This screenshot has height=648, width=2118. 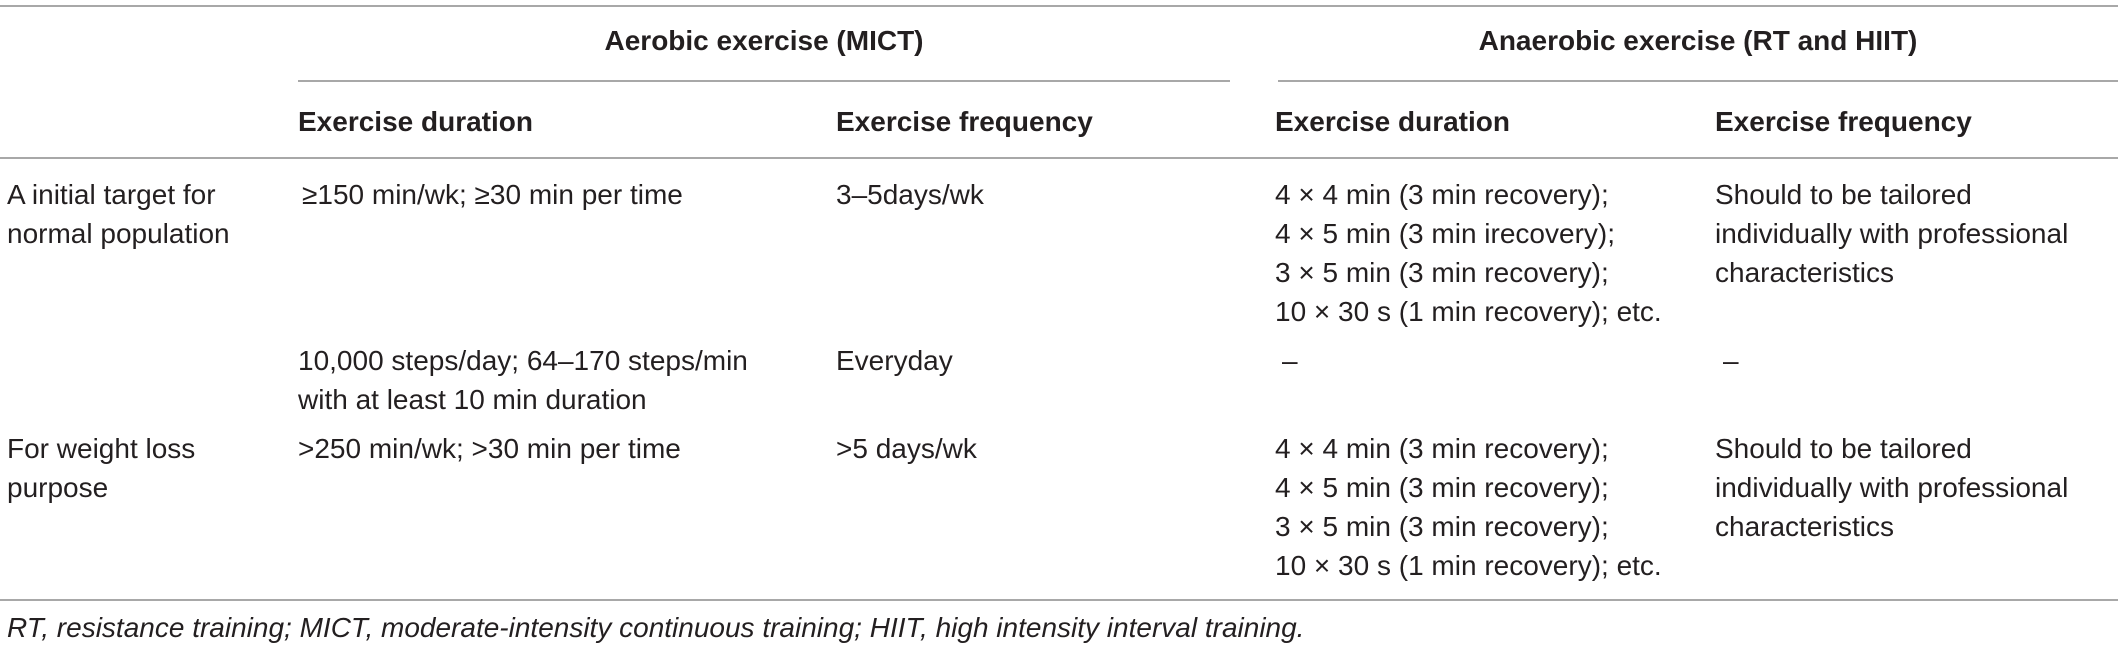 What do you see at coordinates (118, 233) in the screenshot?
I see `row-label-line: normal population` at bounding box center [118, 233].